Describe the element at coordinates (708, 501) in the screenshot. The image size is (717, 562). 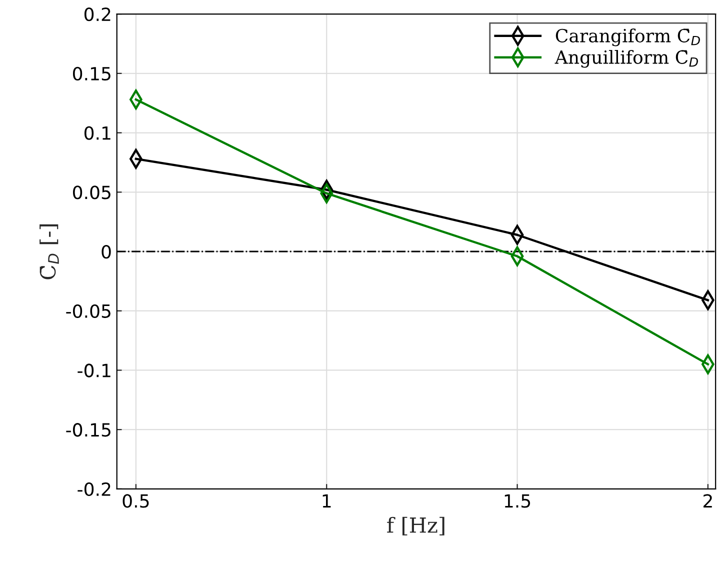
I see `x-tick-label: 2` at that location.